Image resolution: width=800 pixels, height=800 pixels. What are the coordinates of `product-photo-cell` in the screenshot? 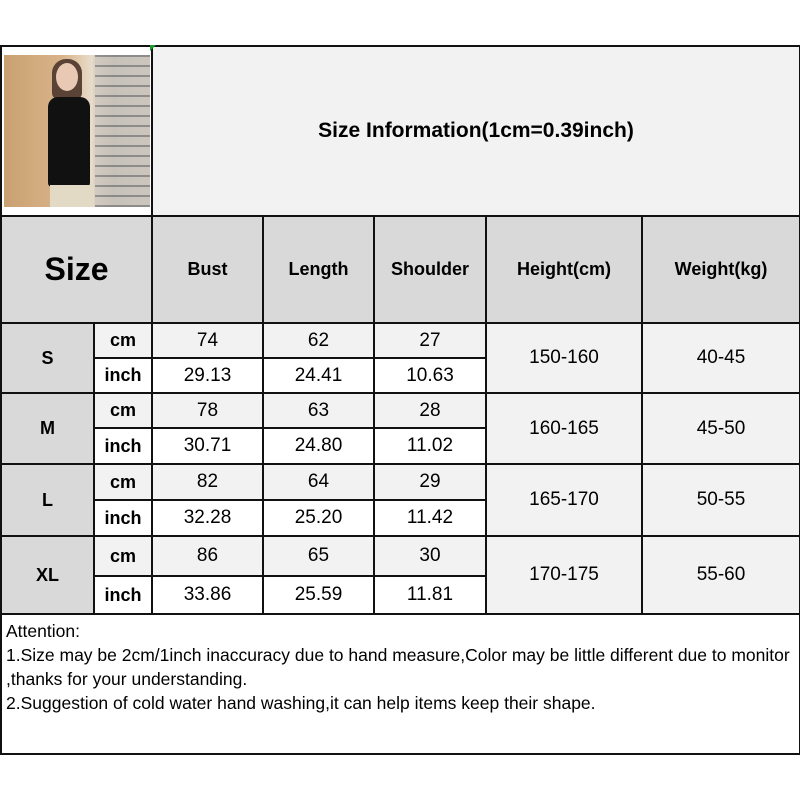 It's located at (76, 131).